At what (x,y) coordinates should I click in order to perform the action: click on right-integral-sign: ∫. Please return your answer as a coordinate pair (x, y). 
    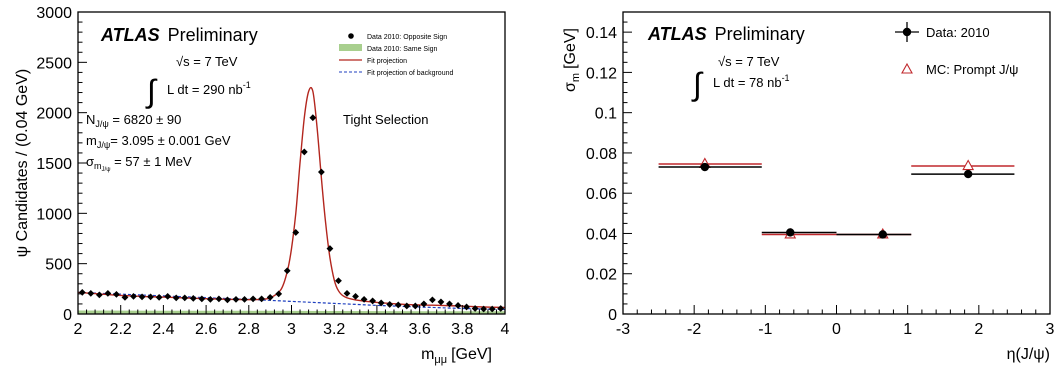
    Looking at the image, I should click on (697, 84).